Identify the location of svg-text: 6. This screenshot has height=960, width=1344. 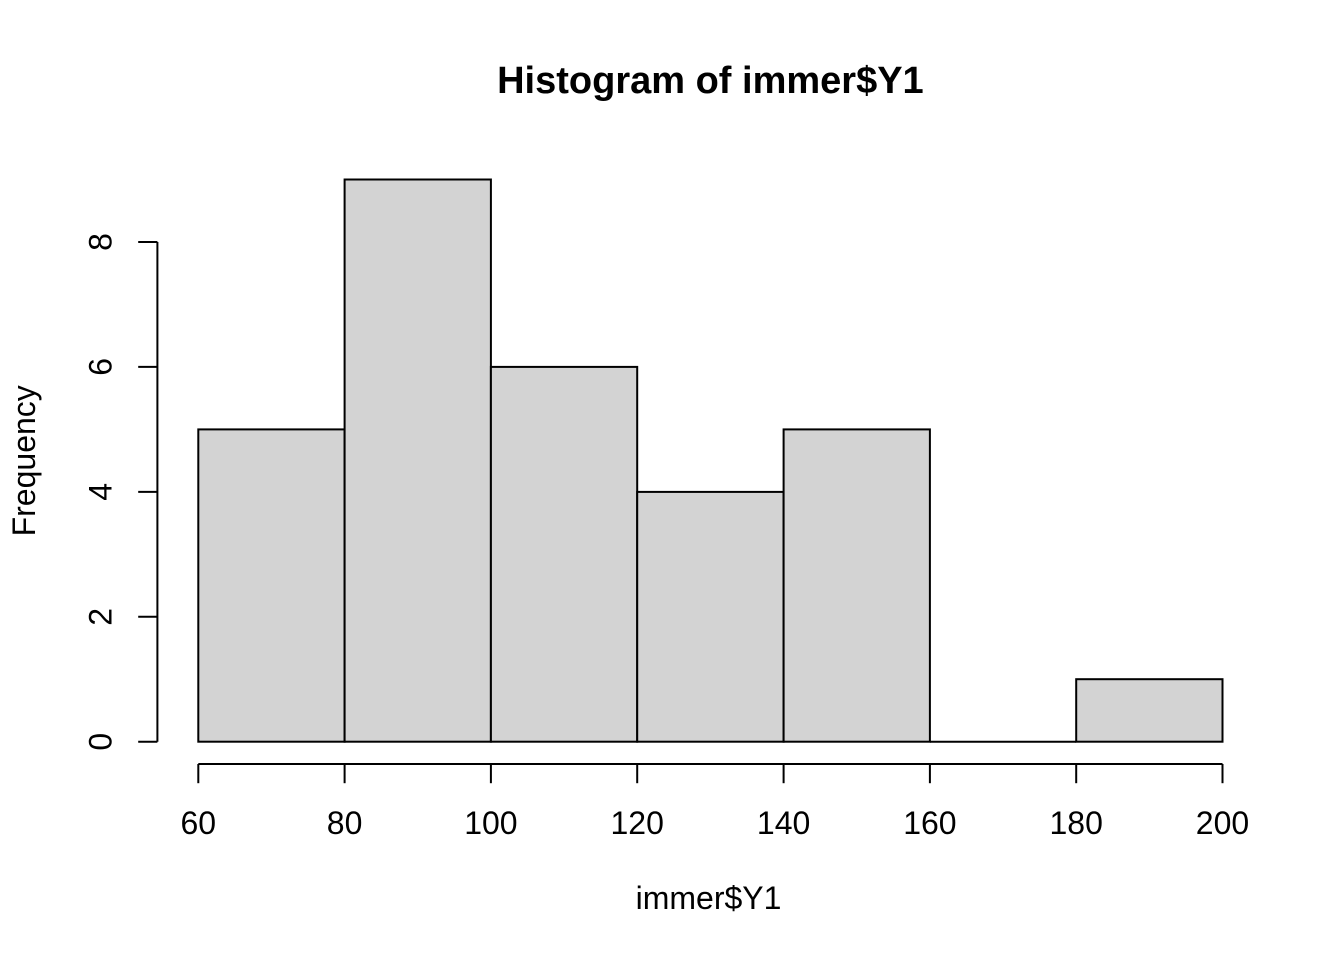
(101, 367).